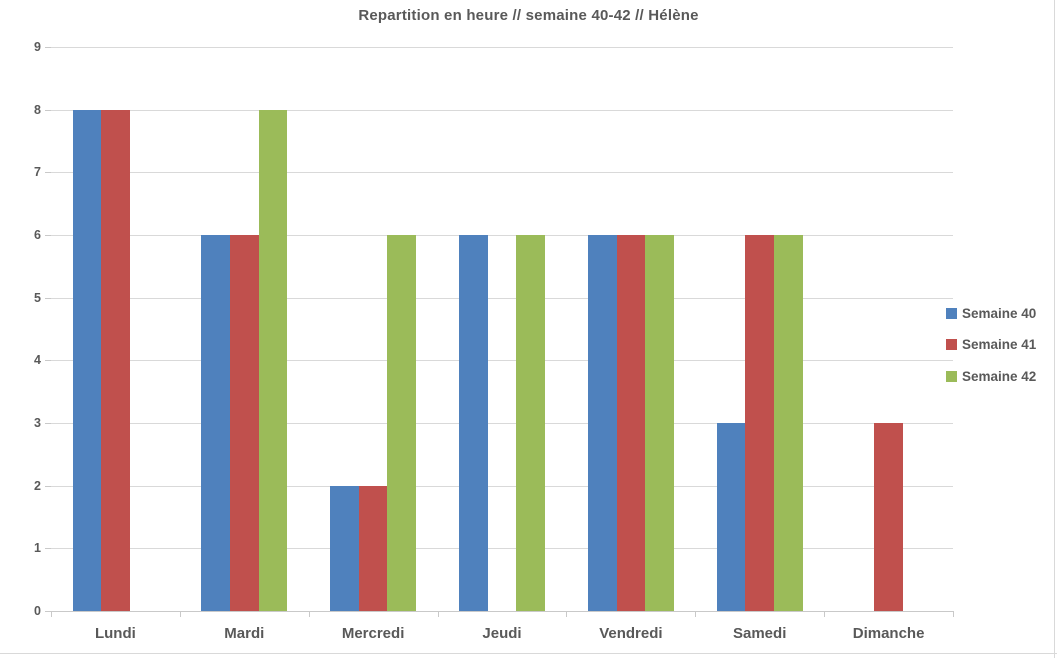 The image size is (1057, 658). I want to click on bar-semaine-41-dimanche, so click(888, 517).